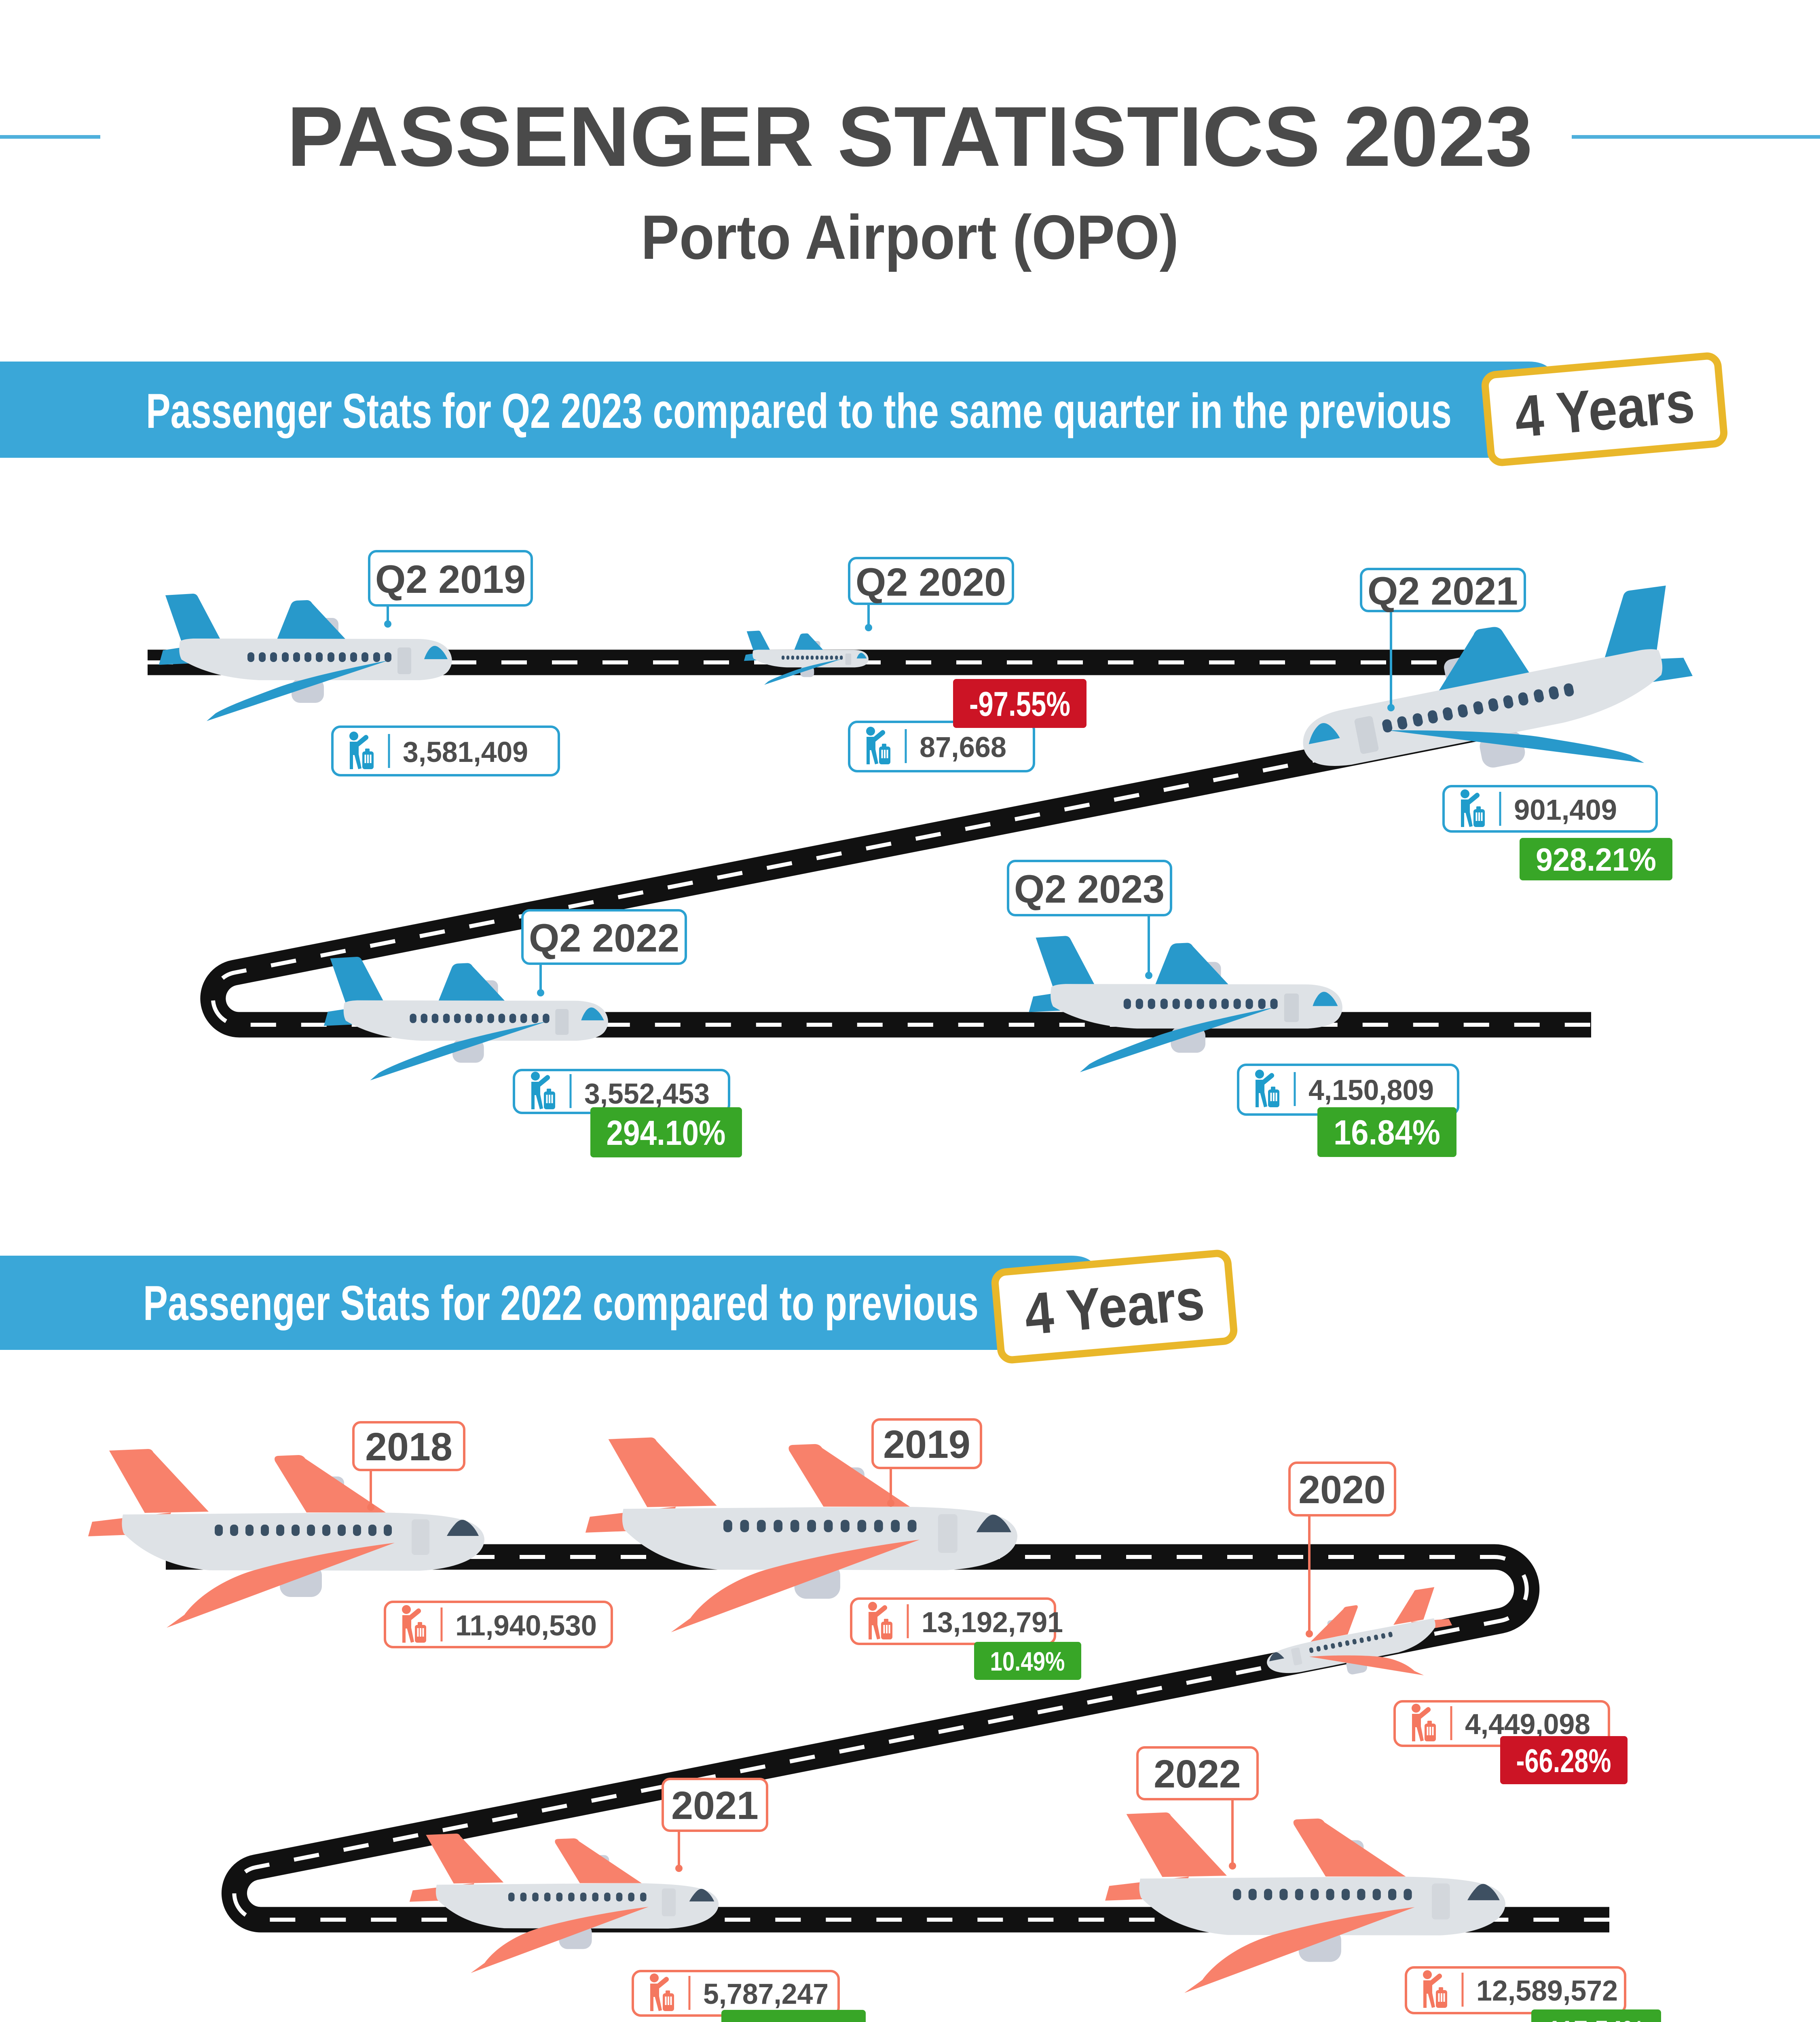 Image resolution: width=1820 pixels, height=2022 pixels. Describe the element at coordinates (1547, 1991) in the screenshot. I see `svg-text: 12,589,572` at that location.